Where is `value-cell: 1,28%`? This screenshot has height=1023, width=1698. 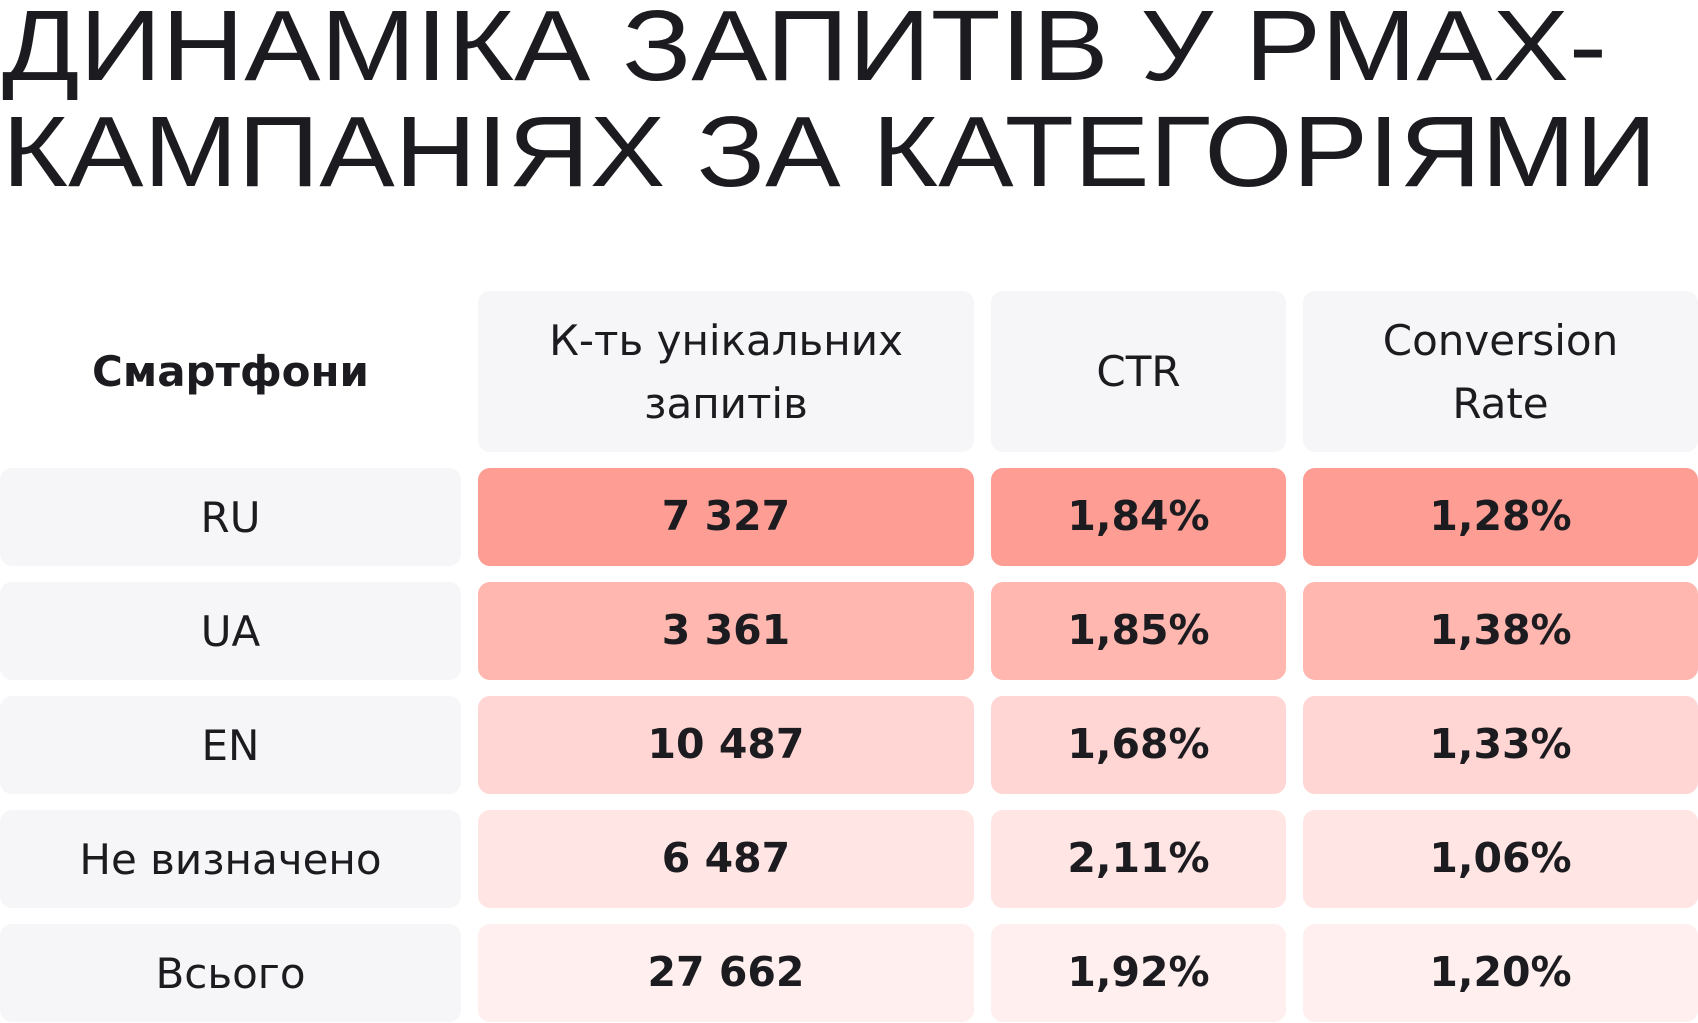
value-cell: 1,28% is located at coordinates (1500, 517).